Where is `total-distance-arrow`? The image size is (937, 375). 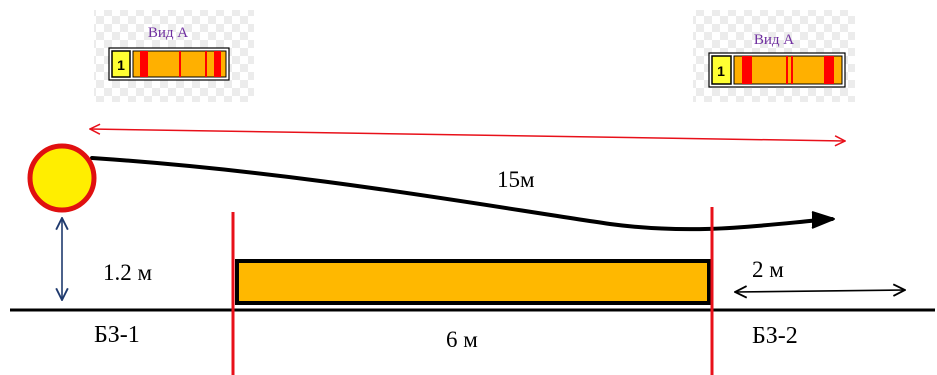
total-distance-arrow is located at coordinates (467, 135).